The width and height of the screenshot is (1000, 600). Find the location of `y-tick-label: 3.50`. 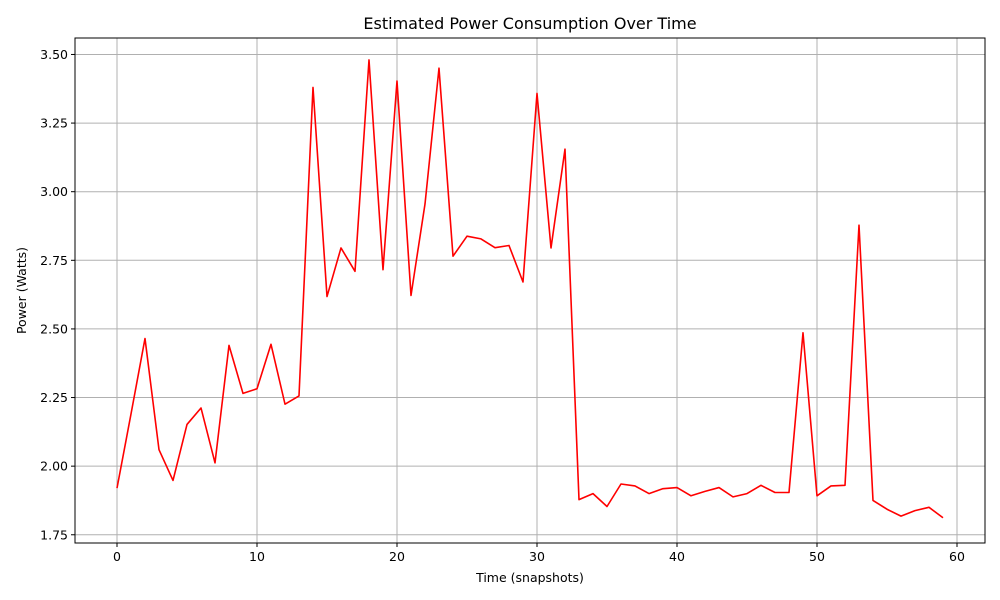

y-tick-label: 3.50 is located at coordinates (54, 54).